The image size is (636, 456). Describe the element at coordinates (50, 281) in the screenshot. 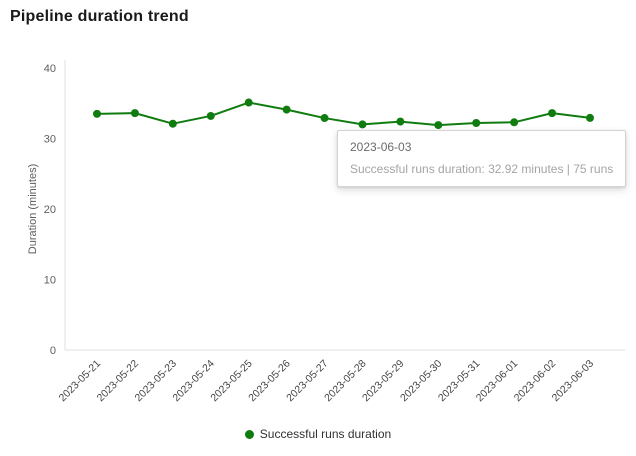

I see `y-axis-tick-label: 10` at that location.